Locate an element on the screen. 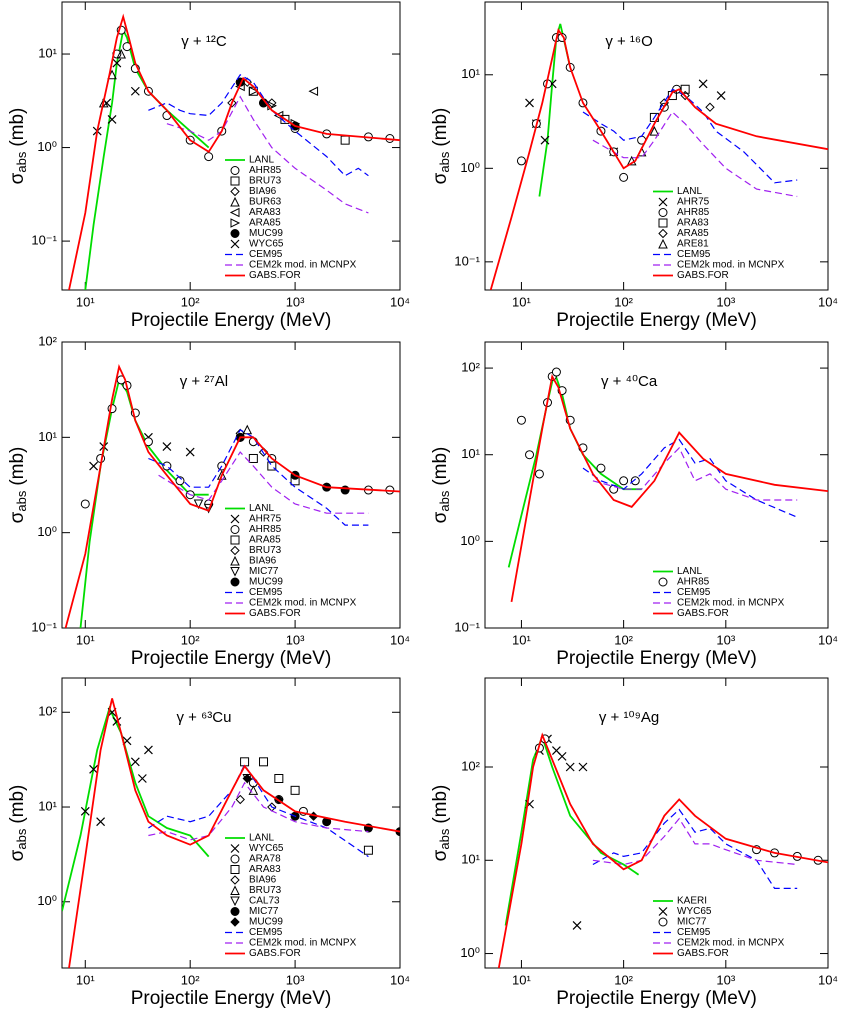 The width and height of the screenshot is (845, 1012). legend-label: CAL73 is located at coordinates (264, 901).